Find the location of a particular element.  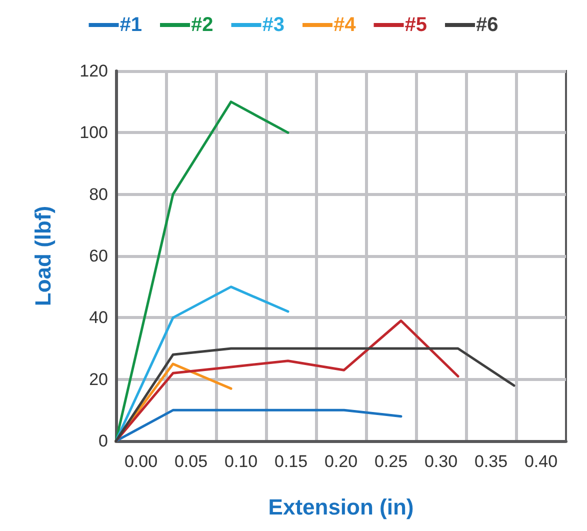

x-tick-label: 0.35 is located at coordinates (491, 461).